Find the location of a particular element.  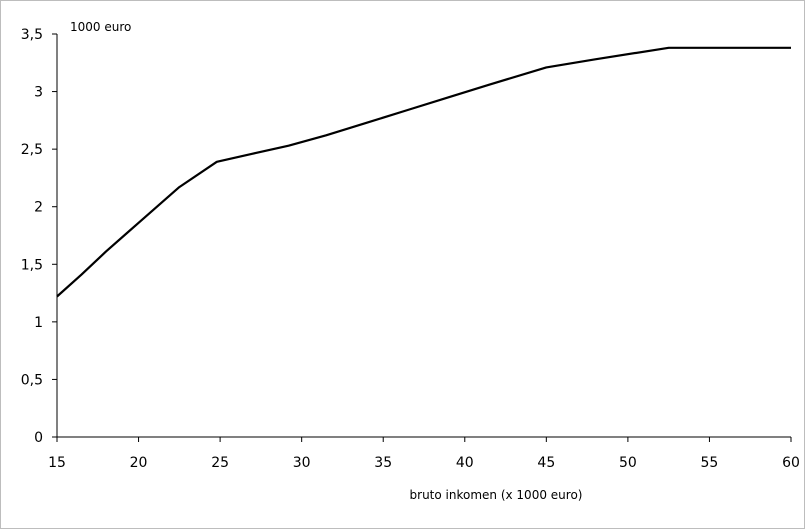

y-axis-title: 1000 euro is located at coordinates (100, 27).